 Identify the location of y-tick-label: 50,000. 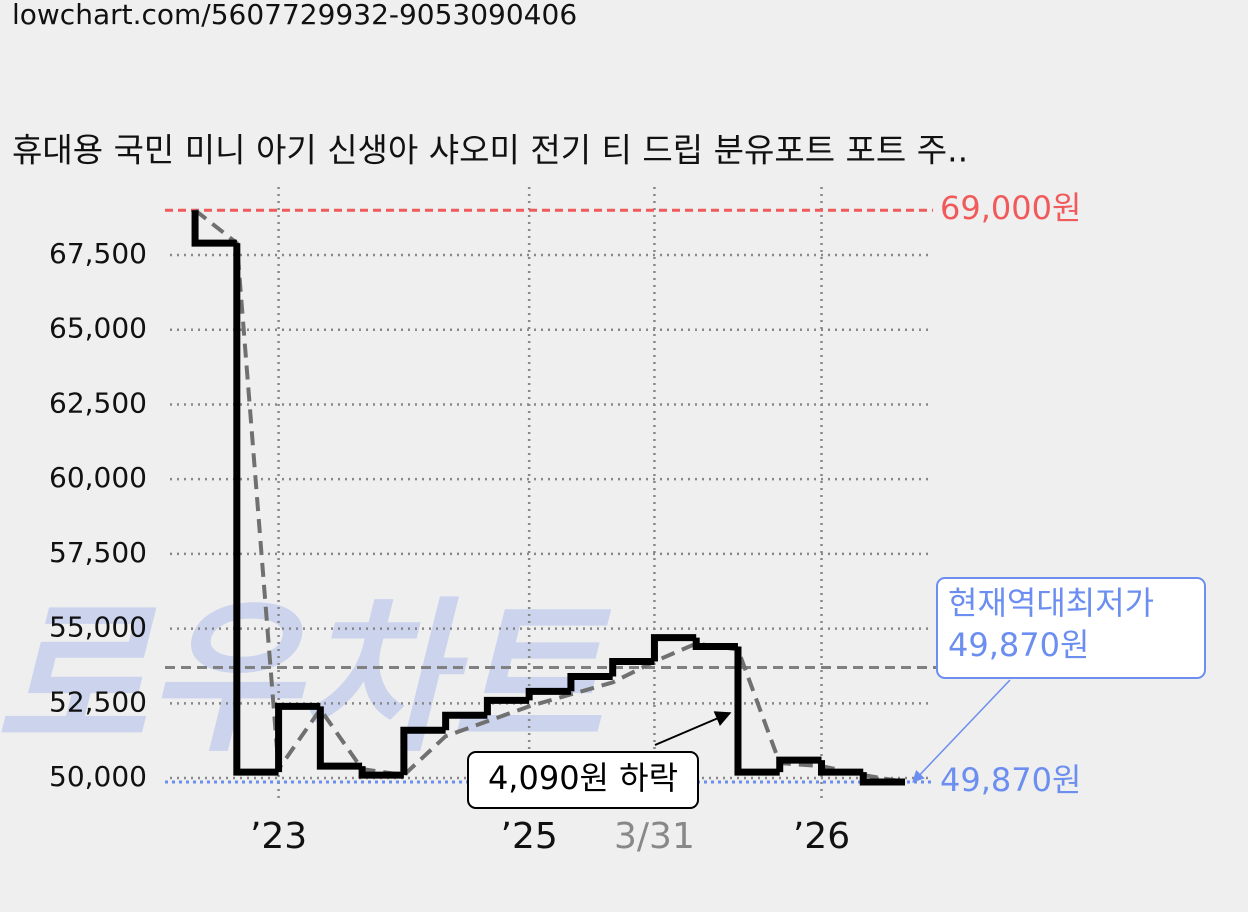
(98, 776).